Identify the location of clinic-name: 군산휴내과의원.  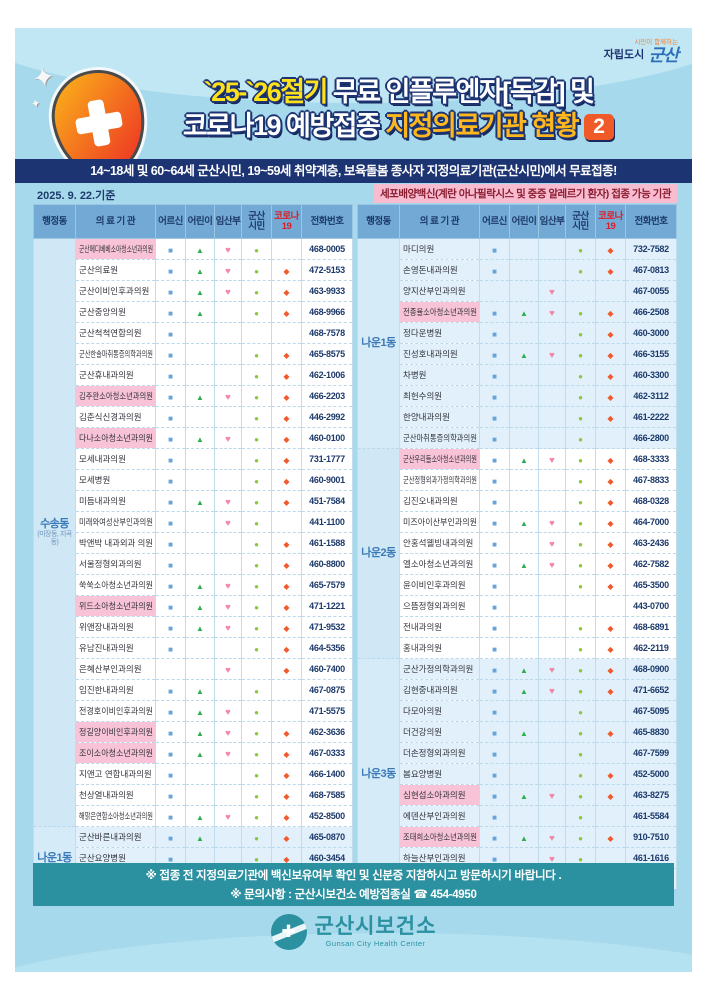
(115, 375).